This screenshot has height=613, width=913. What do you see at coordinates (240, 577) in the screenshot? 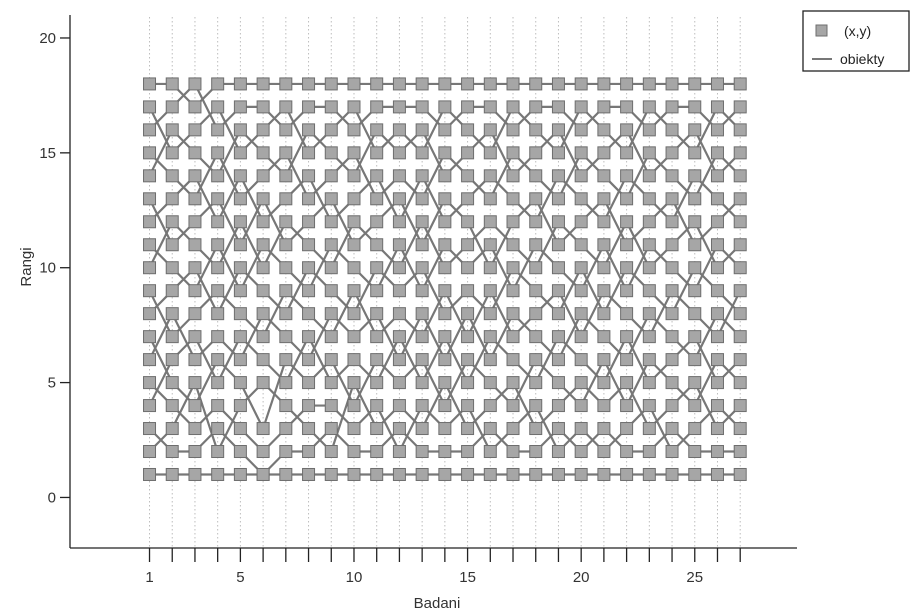
I see `x-tick-label: 5` at bounding box center [240, 577].